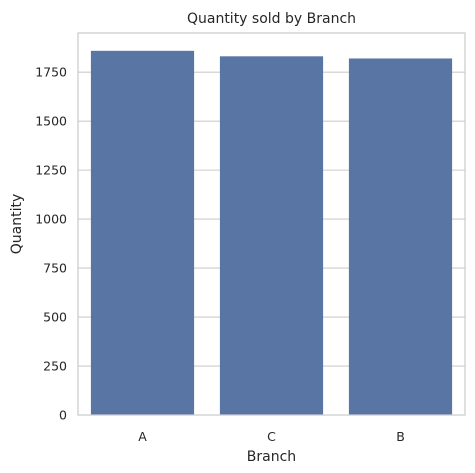 The image size is (475, 473). I want to click on y-tick-label: 1250, so click(51, 170).